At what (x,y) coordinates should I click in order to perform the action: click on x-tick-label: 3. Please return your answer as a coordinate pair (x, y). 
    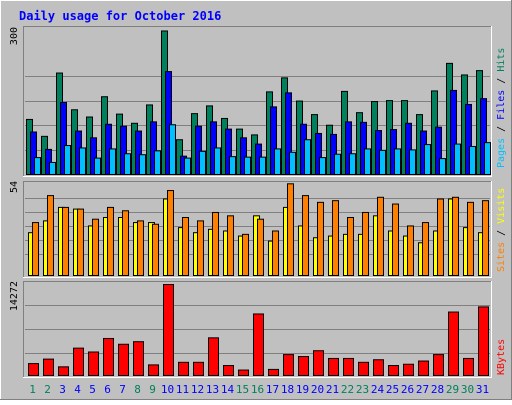
    Looking at the image, I should click on (62, 389).